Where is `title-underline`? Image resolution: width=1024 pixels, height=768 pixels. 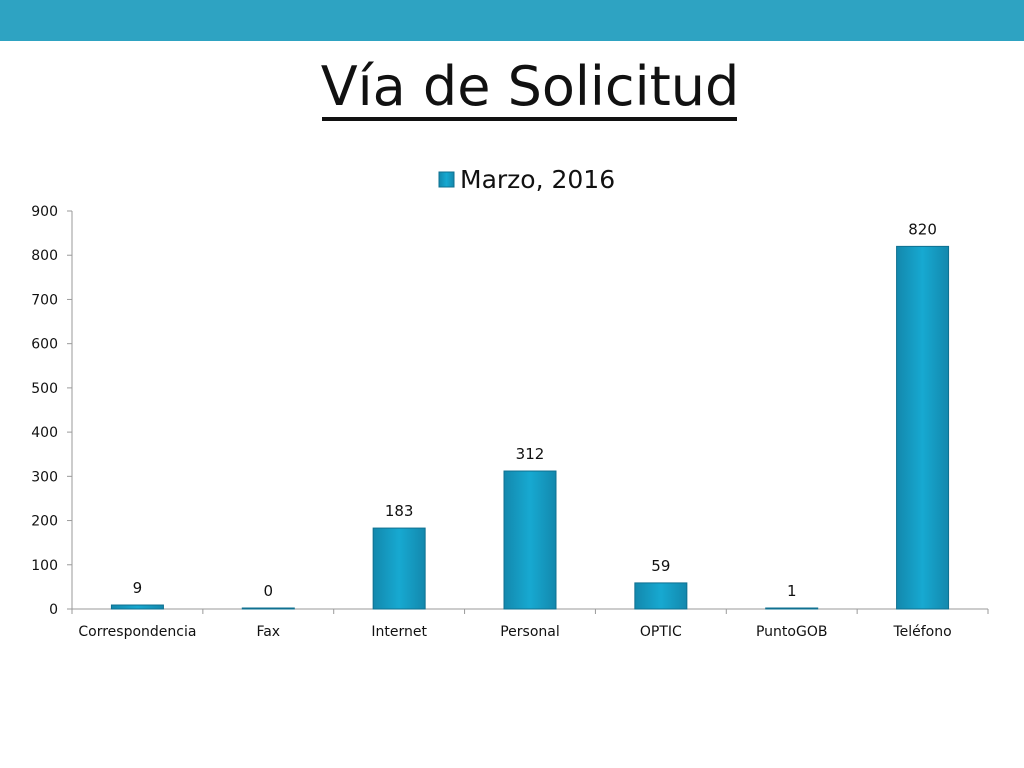
title-underline is located at coordinates (529, 119).